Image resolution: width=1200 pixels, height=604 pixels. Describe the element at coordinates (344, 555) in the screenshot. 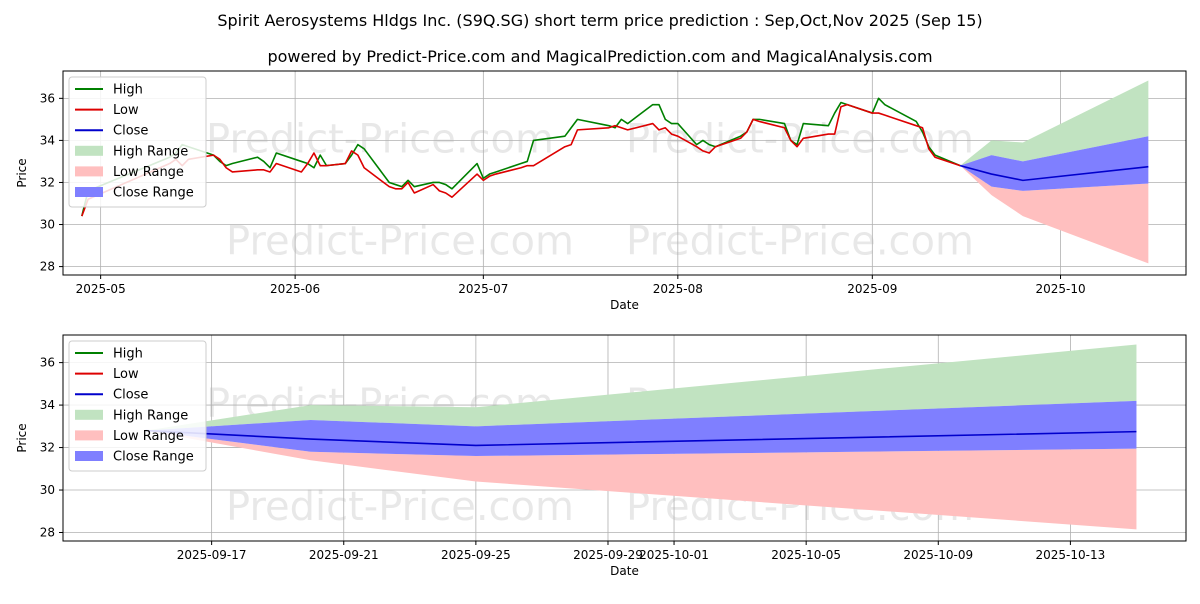

I see `x-tick-label: 2025-09-21` at that location.